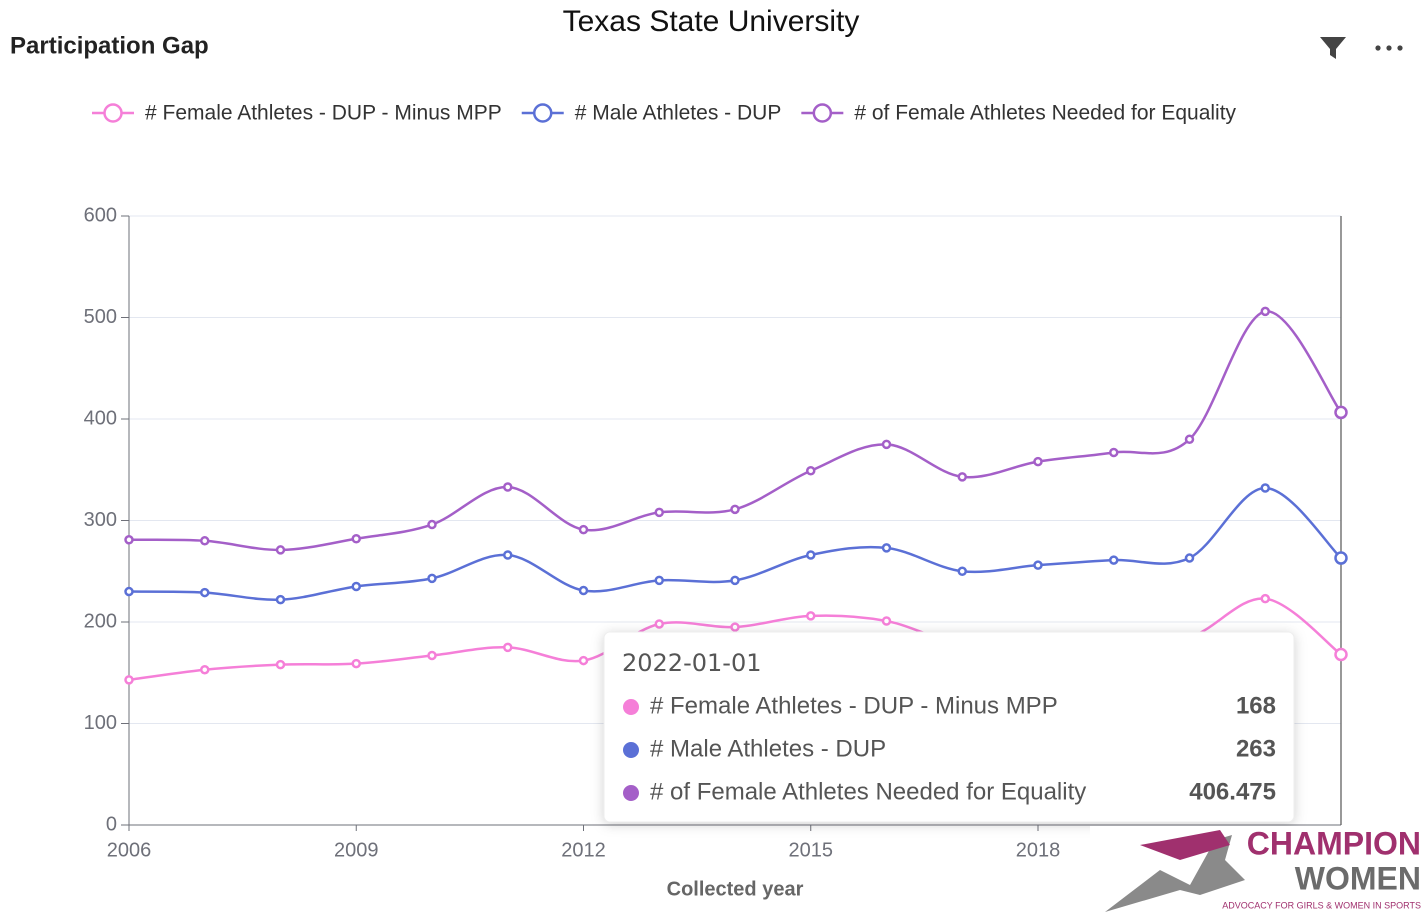  Describe the element at coordinates (109, 45) in the screenshot. I see `page-heading: Participation Gap` at that location.